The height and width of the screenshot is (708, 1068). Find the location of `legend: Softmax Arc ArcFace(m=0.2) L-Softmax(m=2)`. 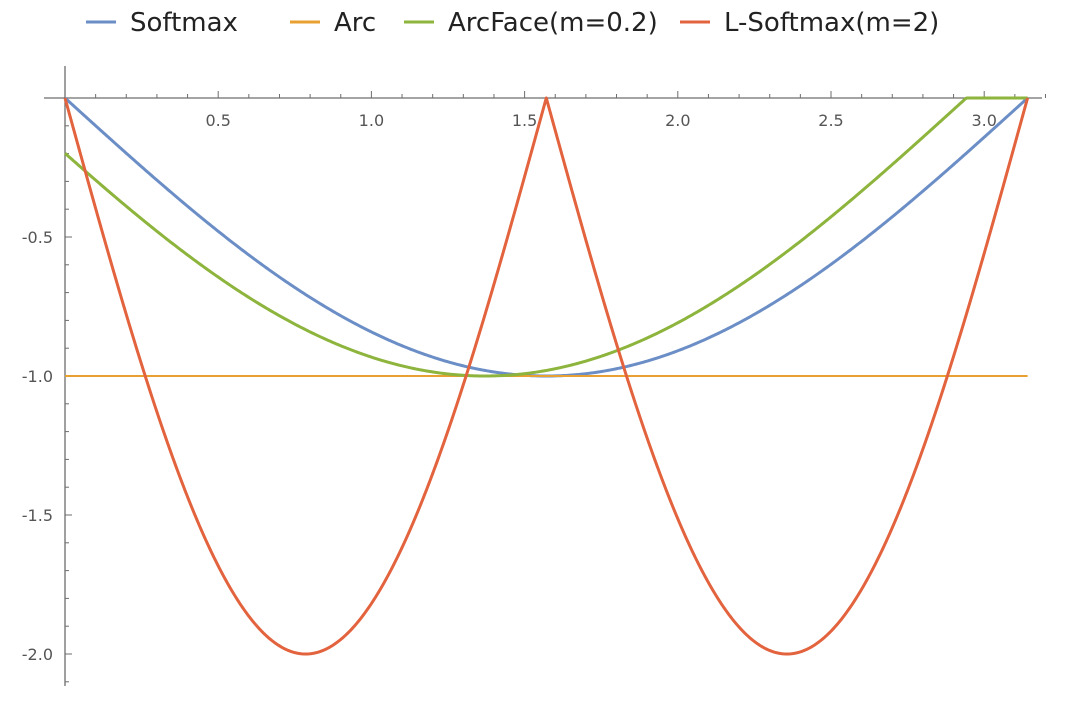

legend: Softmax Arc ArcFace(m=0.2) L-Softmax(m=2) is located at coordinates (512, 23).